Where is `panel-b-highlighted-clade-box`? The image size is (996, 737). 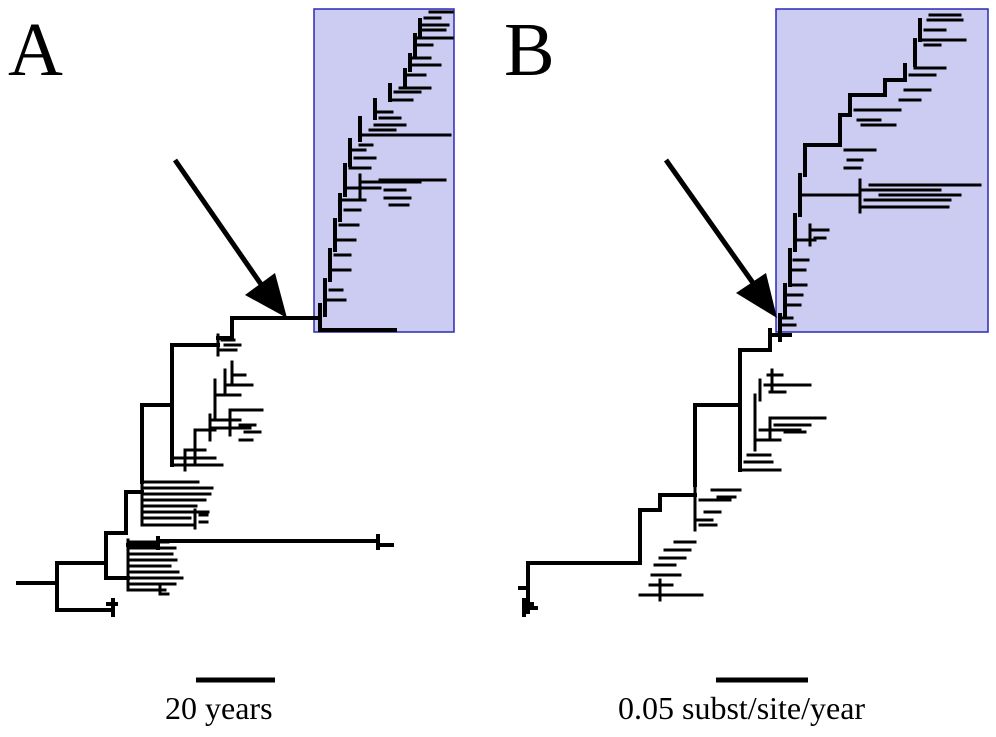
panel-b-highlighted-clade-box is located at coordinates (882, 170).